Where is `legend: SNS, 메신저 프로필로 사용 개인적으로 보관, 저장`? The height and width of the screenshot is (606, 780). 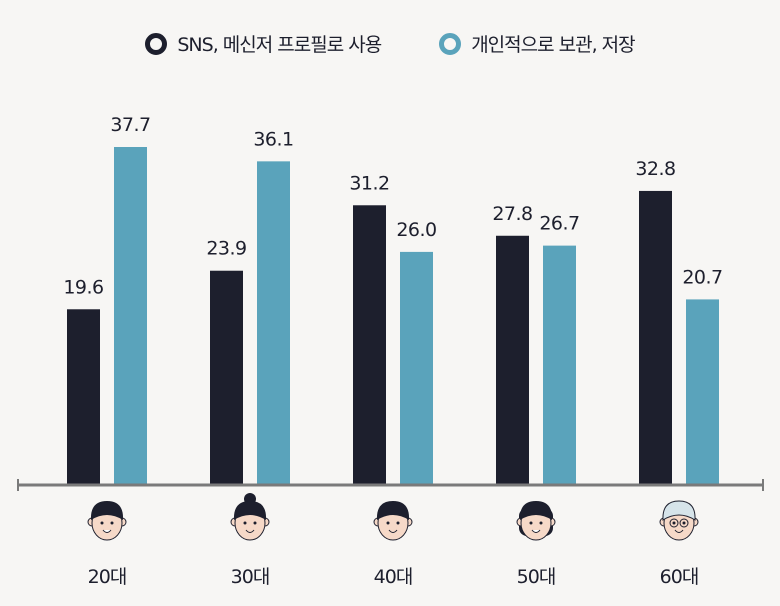
legend: SNS, 메신저 프로필로 사용 개인적으로 보관, 저장 is located at coordinates (390, 43).